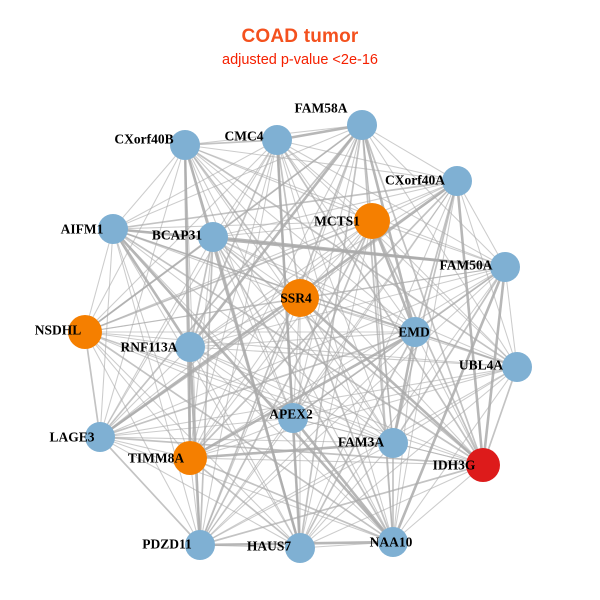 The width and height of the screenshot is (600, 600). What do you see at coordinates (372, 221) in the screenshot?
I see `network-node-mcts1` at bounding box center [372, 221].